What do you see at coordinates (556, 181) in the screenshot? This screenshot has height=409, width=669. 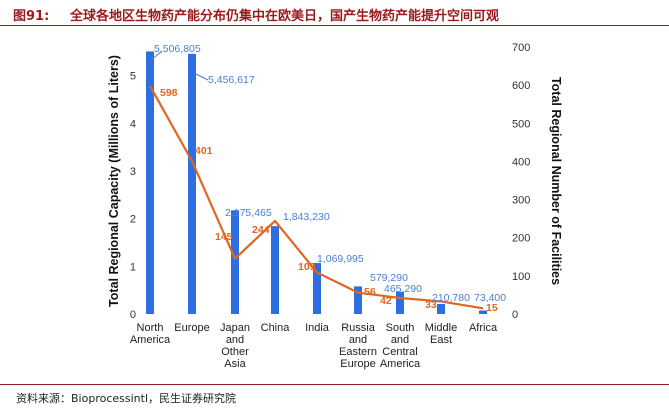 I see `right-axis-title: Total Regional Number of Facilities` at bounding box center [556, 181].